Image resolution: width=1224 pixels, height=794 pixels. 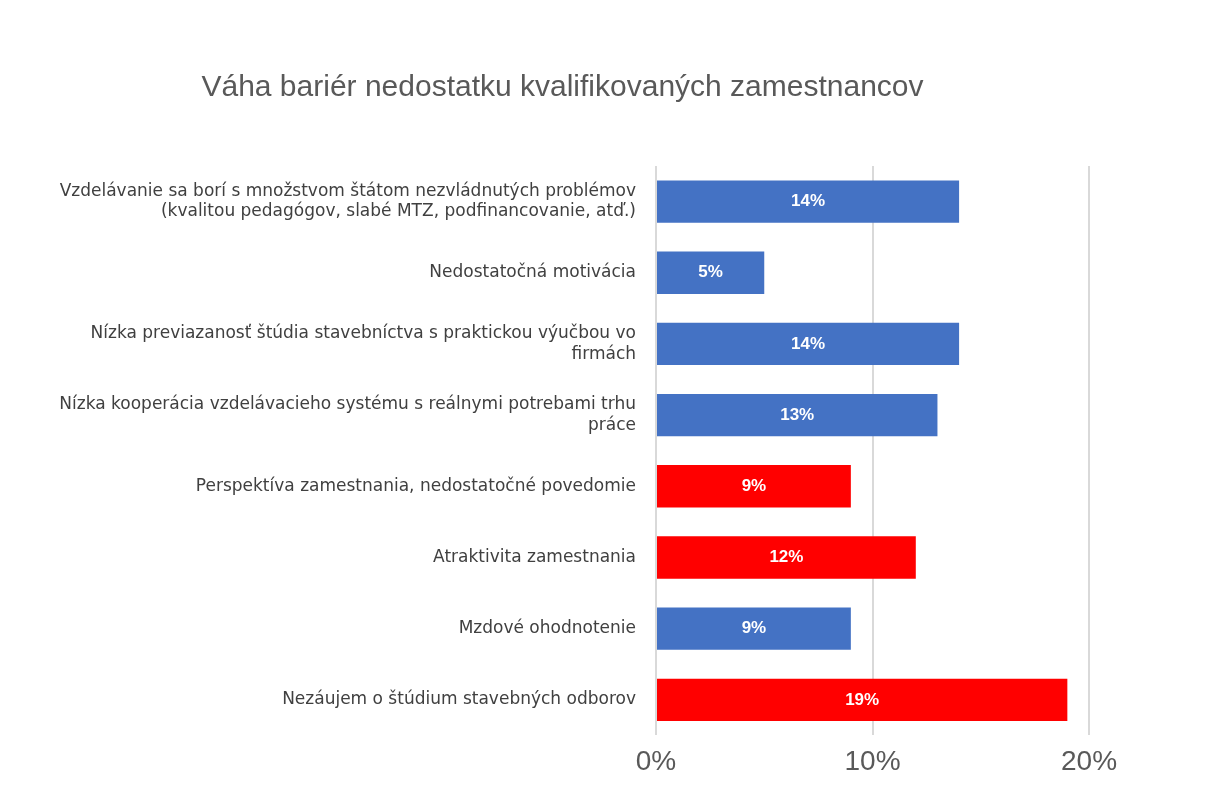 What do you see at coordinates (656, 760) in the screenshot?
I see `x-tick-label: 0%` at bounding box center [656, 760].